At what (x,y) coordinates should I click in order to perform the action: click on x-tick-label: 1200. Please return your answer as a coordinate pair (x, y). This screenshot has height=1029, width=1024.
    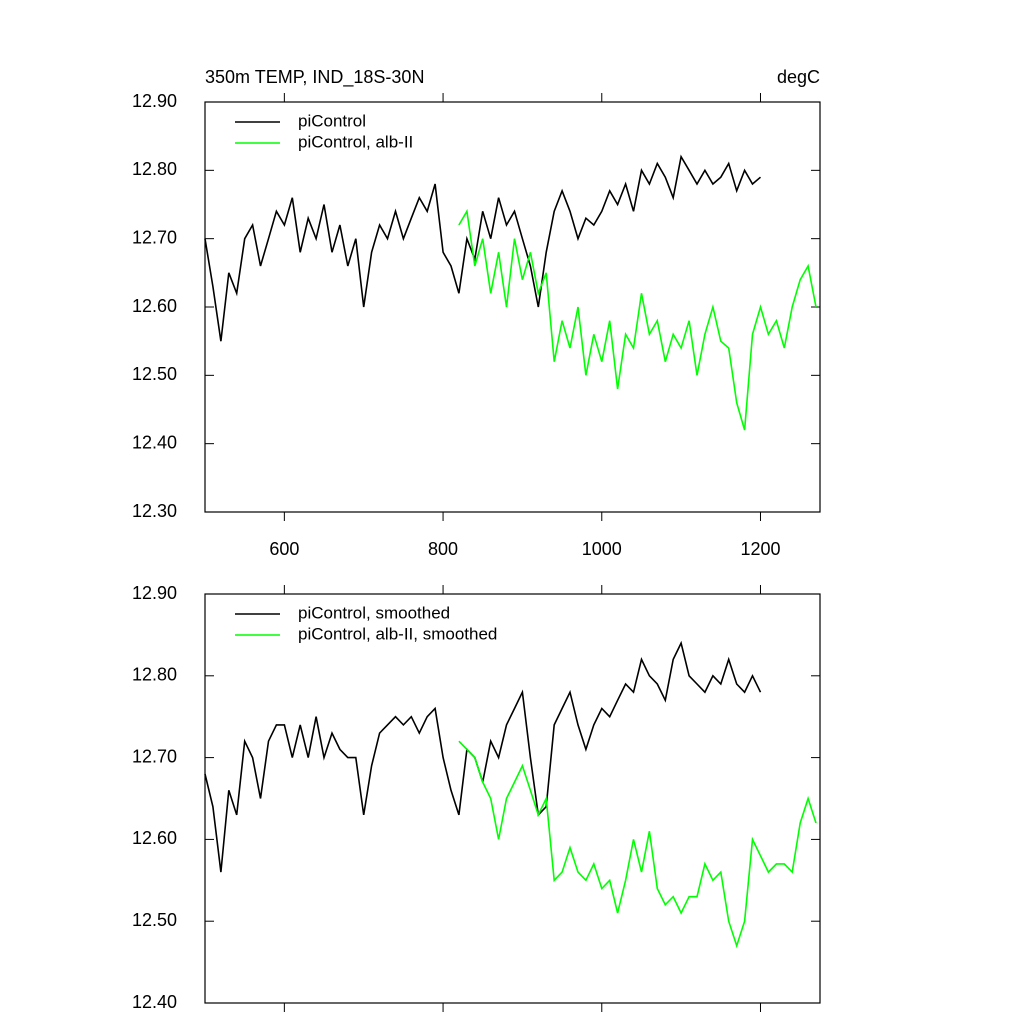
    Looking at the image, I should click on (760, 549).